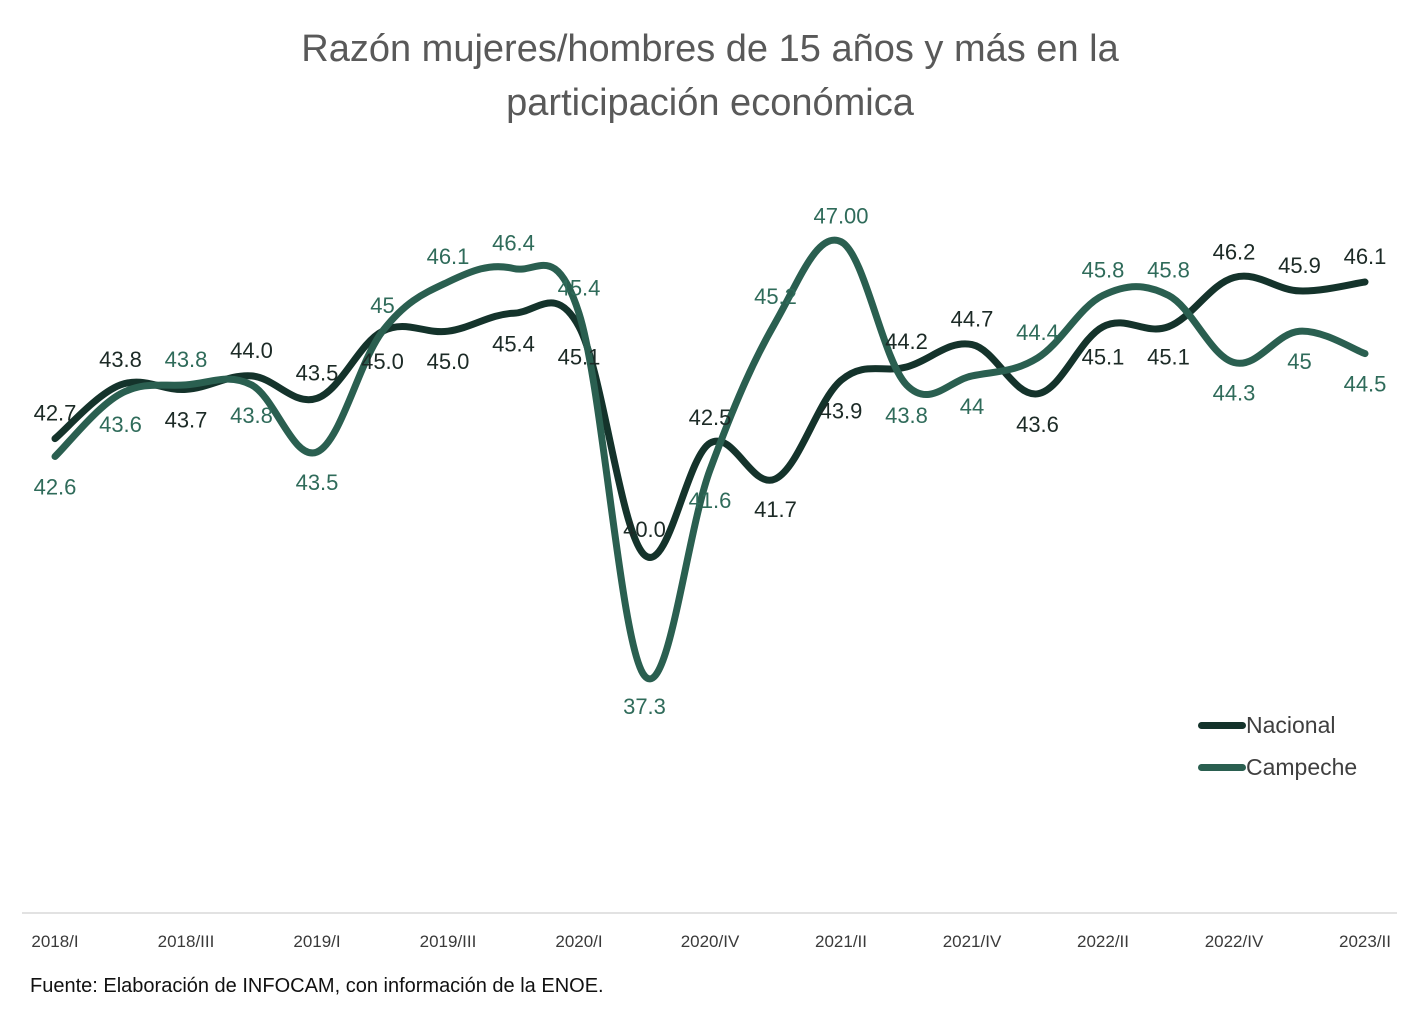  Describe the element at coordinates (775, 296) in the screenshot. I see `data-label-campeche-11: 45.2` at that location.